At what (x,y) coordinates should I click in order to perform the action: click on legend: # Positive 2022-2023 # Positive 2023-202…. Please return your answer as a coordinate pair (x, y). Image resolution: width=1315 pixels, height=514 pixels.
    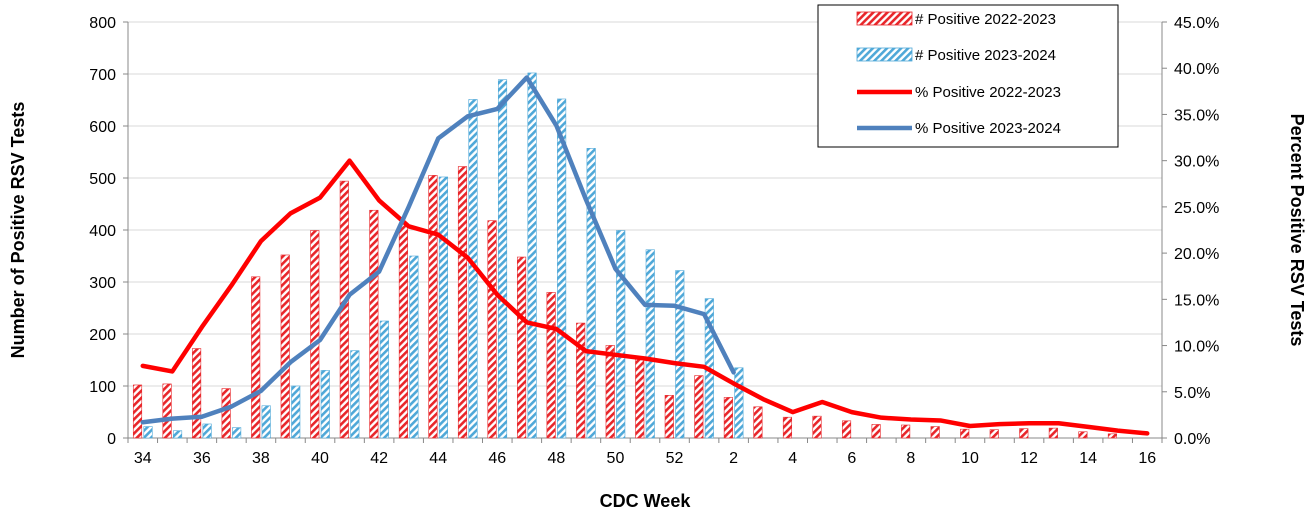
    Looking at the image, I should click on (968, 76).